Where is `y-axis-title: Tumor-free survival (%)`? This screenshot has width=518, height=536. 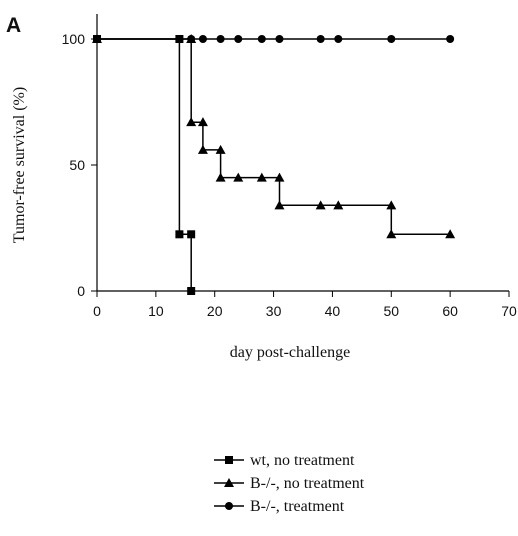
y-axis-title: Tumor-free survival (%) is located at coordinates (19, 165).